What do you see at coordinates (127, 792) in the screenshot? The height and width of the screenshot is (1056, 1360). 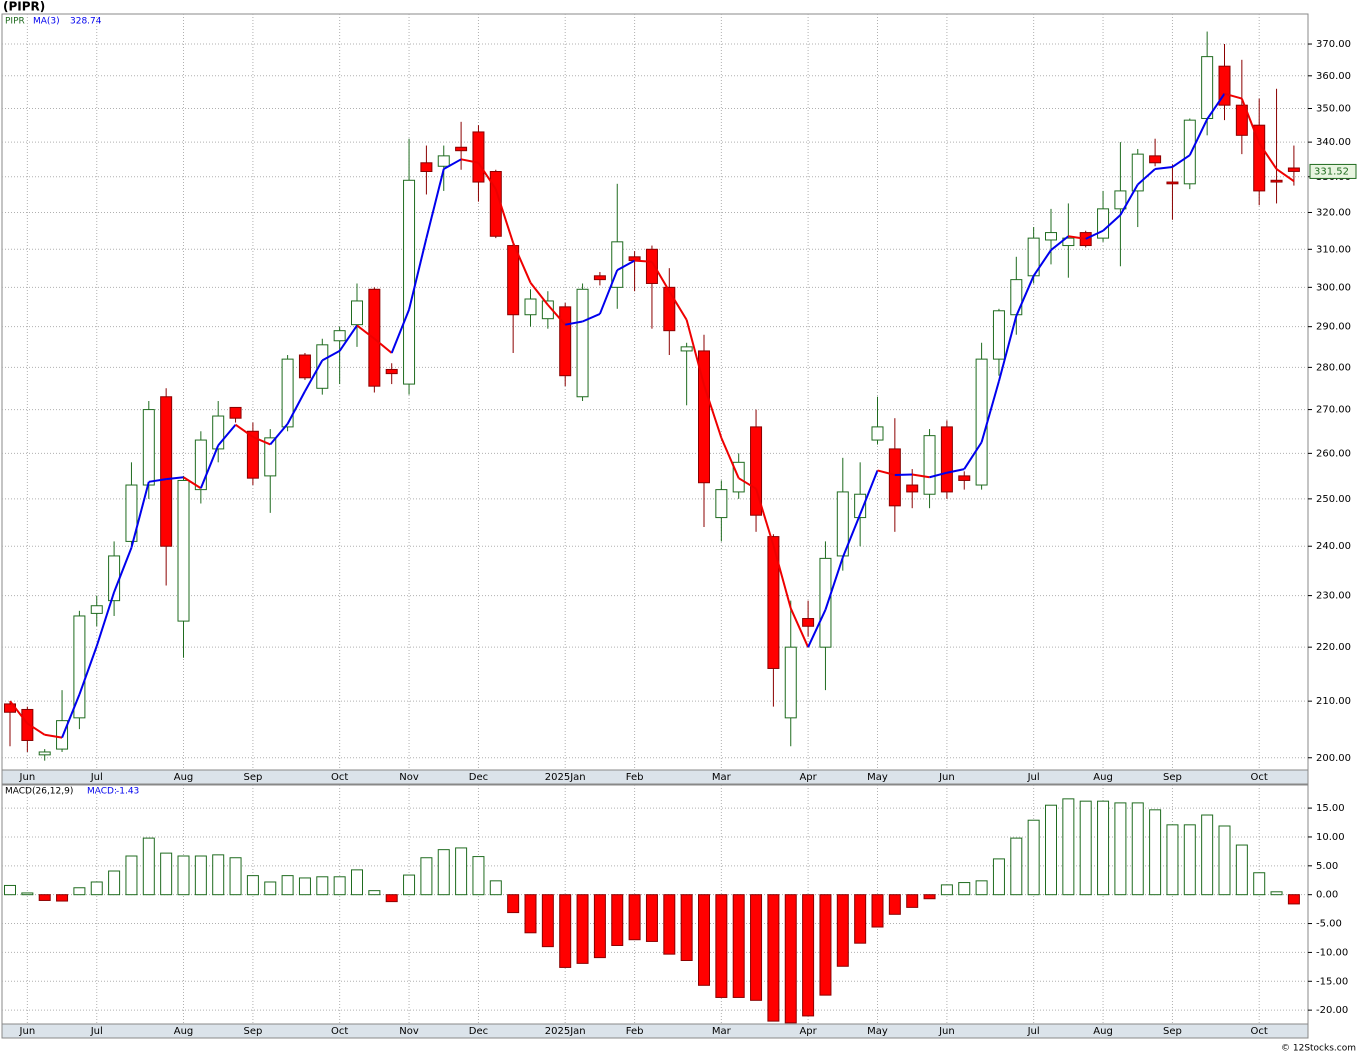 I see `macd-legend-value: -1.43` at bounding box center [127, 792].